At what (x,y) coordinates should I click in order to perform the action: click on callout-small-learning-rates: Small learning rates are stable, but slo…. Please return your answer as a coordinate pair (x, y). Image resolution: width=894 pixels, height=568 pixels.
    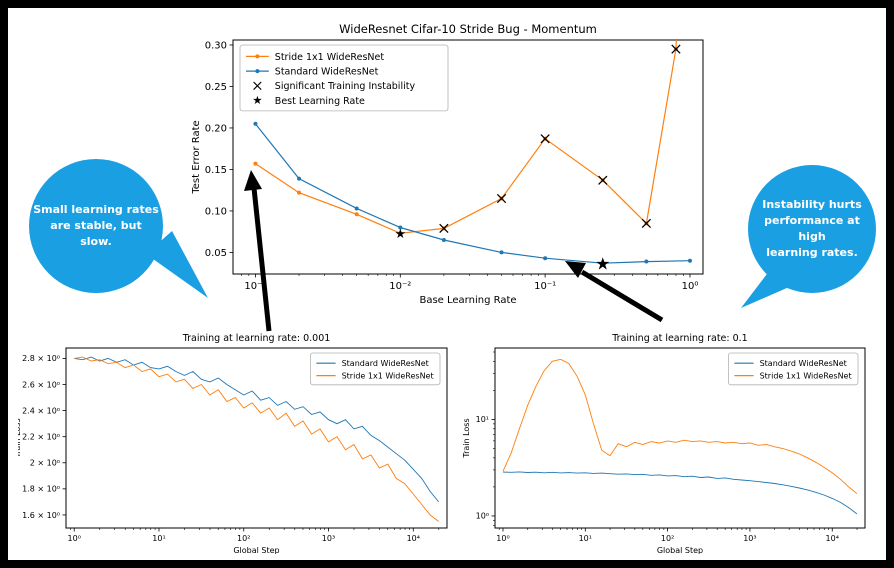
    Looking at the image, I should click on (96, 226).